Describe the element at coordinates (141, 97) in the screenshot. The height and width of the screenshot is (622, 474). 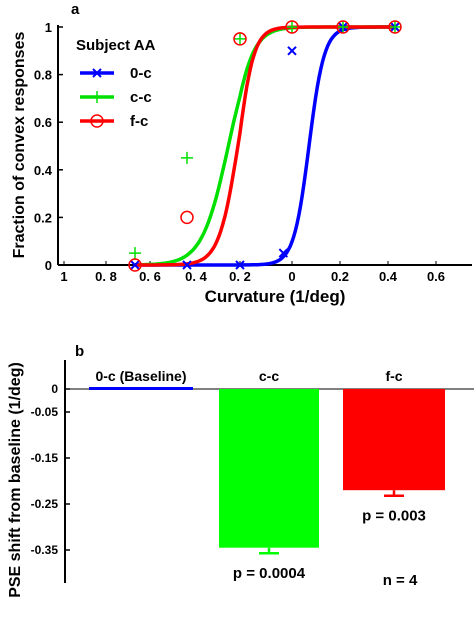
I see `legend-label-c-c: c-c` at that location.